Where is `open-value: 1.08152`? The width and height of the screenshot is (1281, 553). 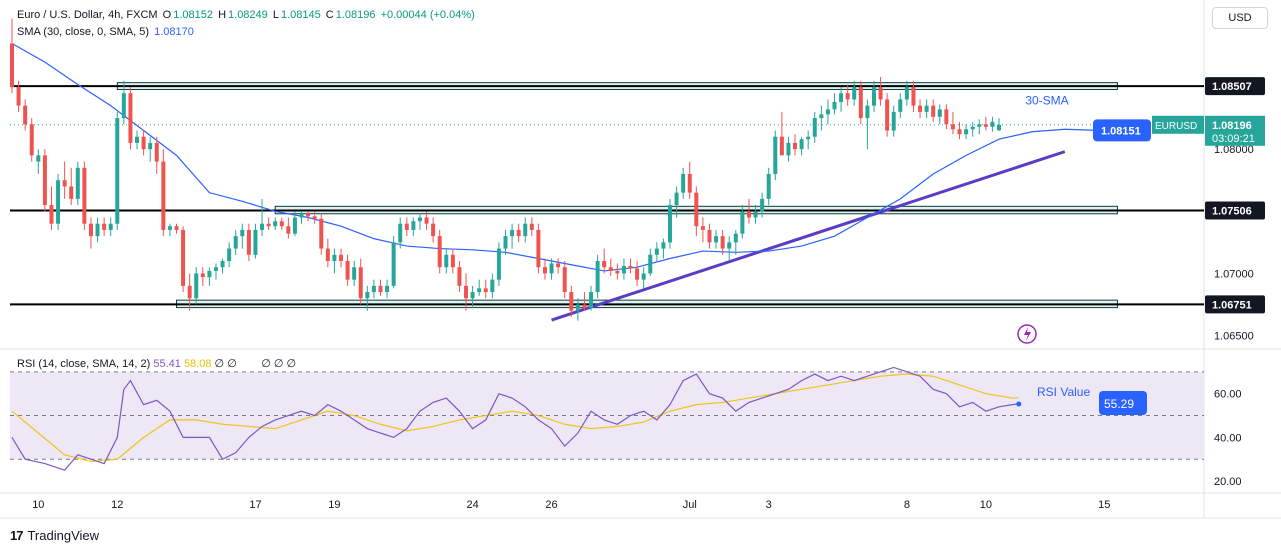
open-value: 1.08152 is located at coordinates (193, 15).